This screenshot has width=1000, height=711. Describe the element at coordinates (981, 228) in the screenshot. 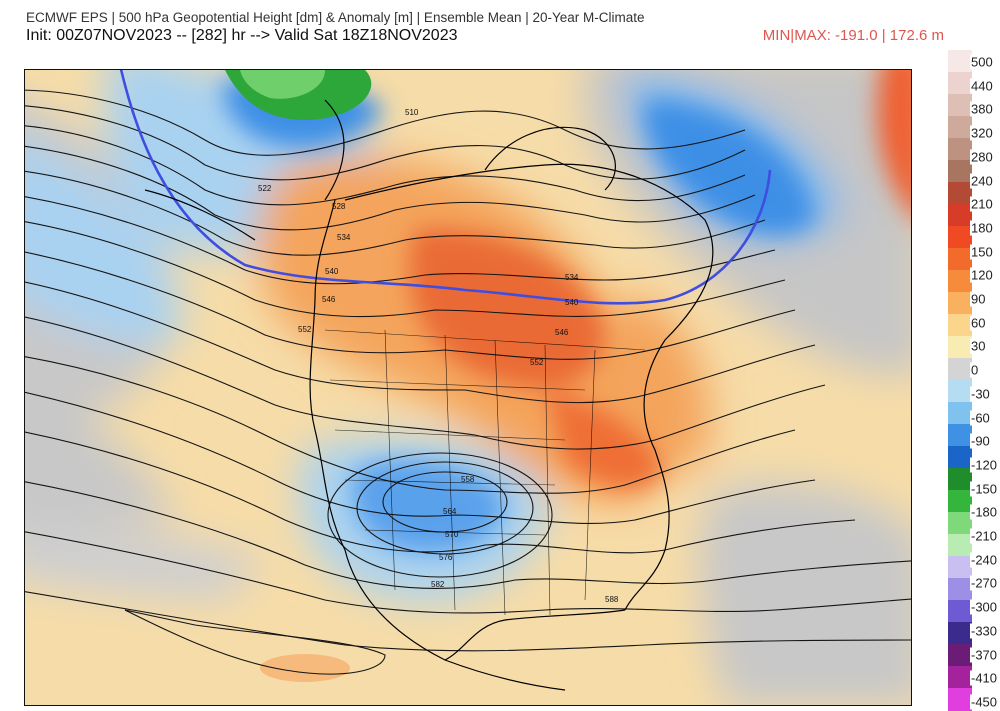

I see `colorbar-label: 180` at that location.